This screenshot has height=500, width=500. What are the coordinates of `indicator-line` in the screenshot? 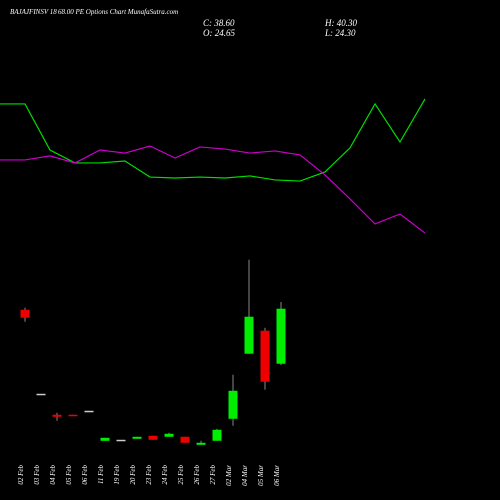 It's located at (213, 140).